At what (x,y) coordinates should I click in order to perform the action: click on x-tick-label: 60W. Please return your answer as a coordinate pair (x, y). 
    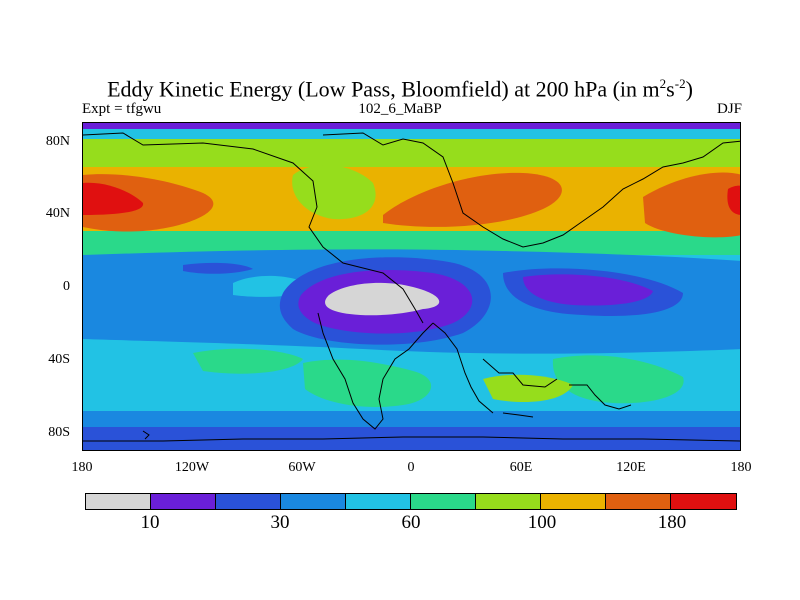
    Looking at the image, I should click on (302, 467).